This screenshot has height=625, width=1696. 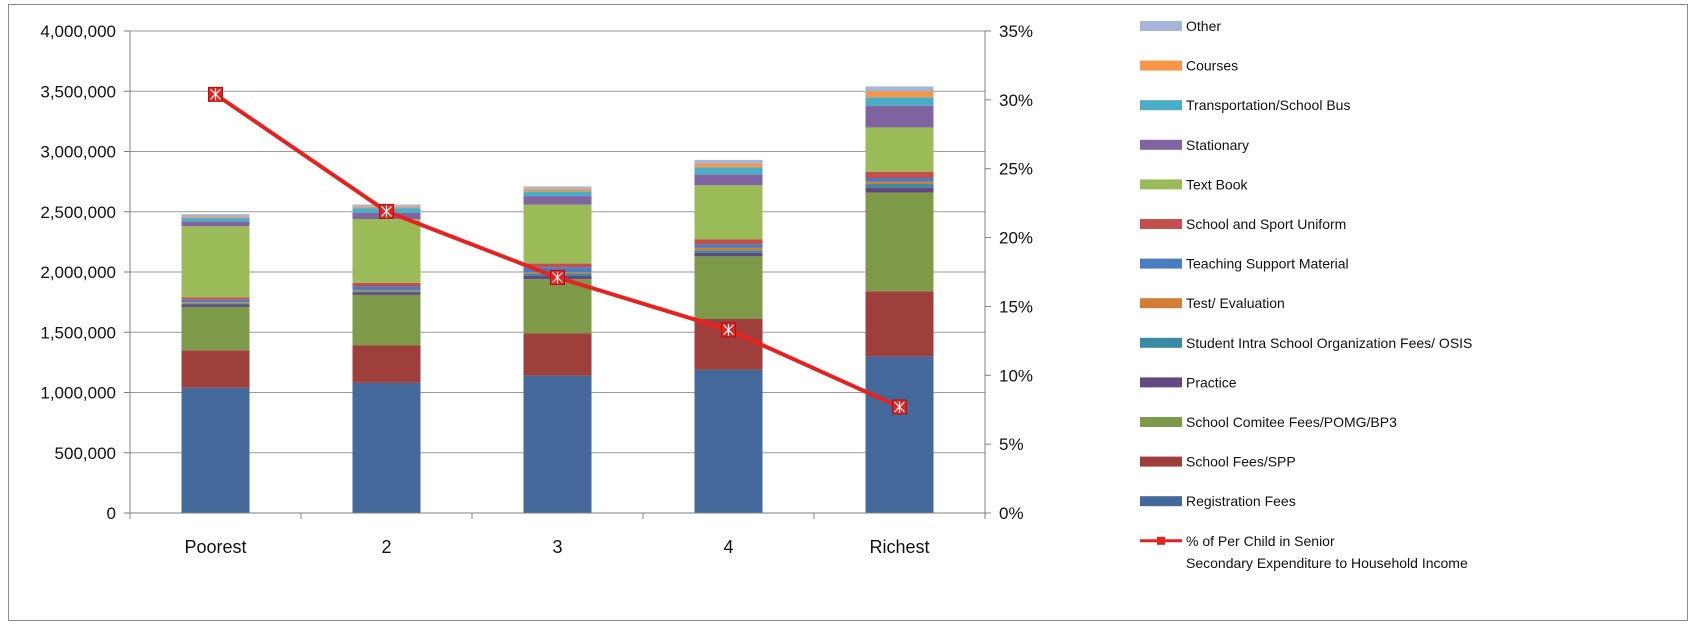 I want to click on legend-item: School and Sport Uniform, so click(x=1243, y=224).